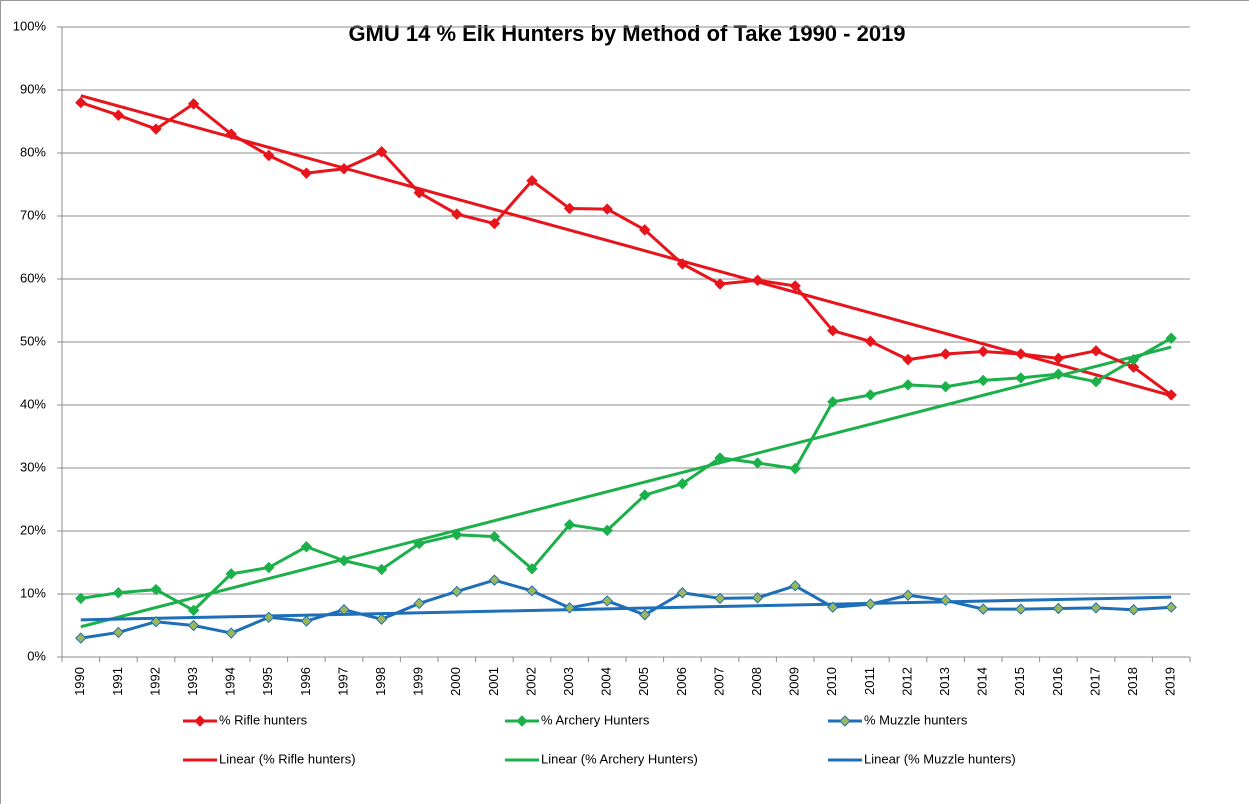 The image size is (1249, 804). Describe the element at coordinates (906, 681) in the screenshot. I see `x-tick-label: 2012` at that location.